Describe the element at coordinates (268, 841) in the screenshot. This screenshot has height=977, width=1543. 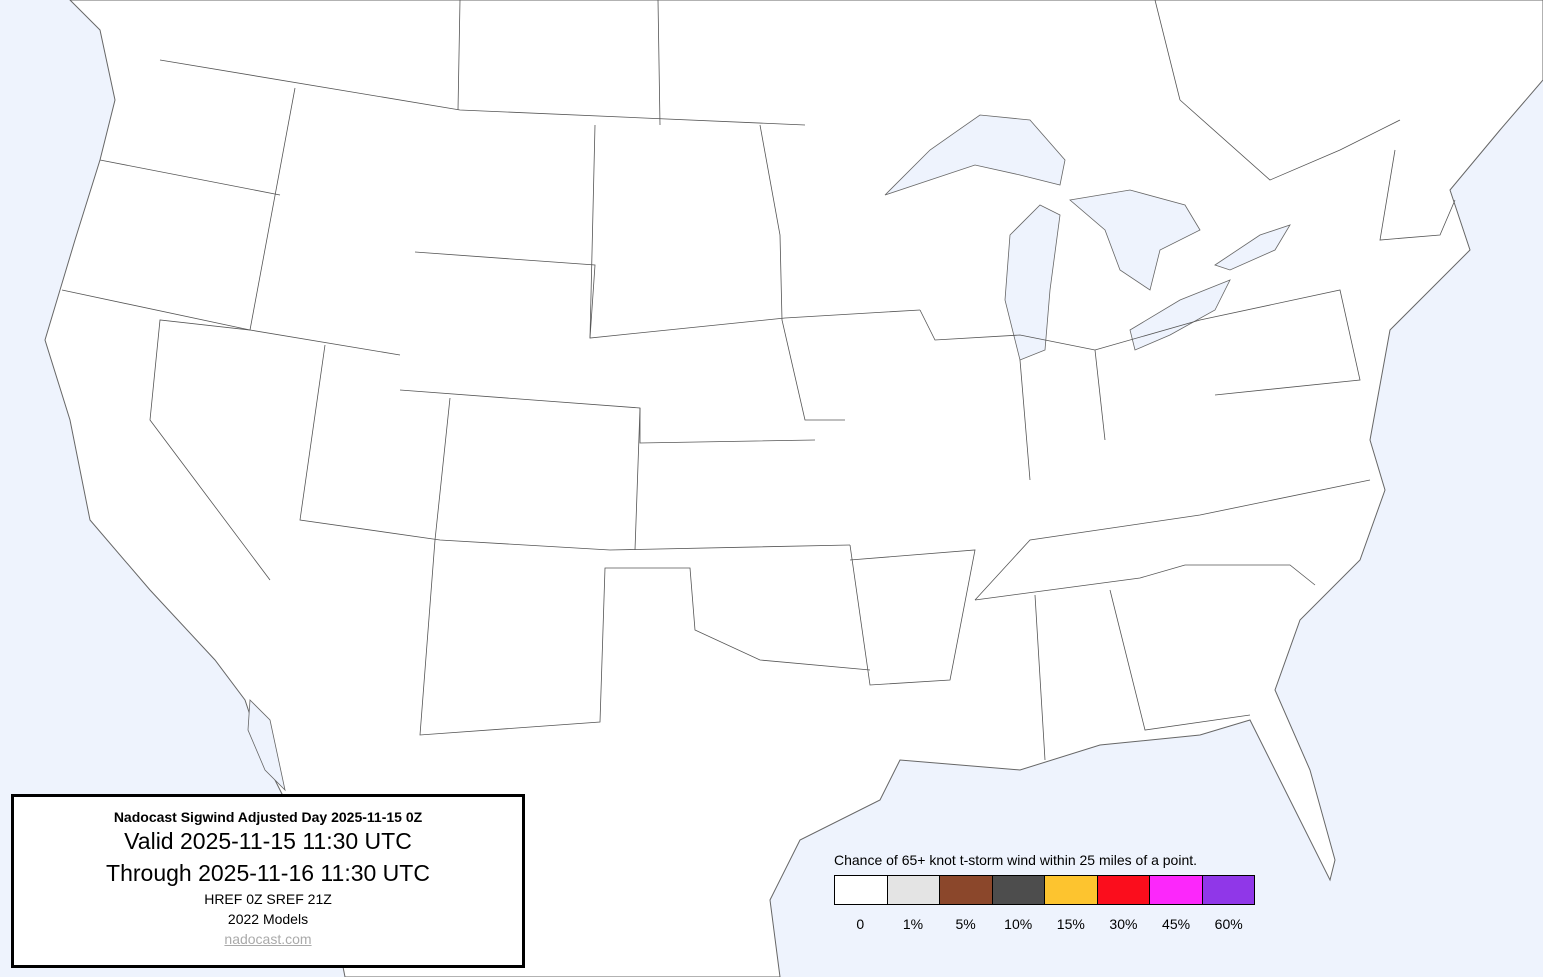
I see `valid-time: Valid 2025-11-15 11:30 UTC` at that location.